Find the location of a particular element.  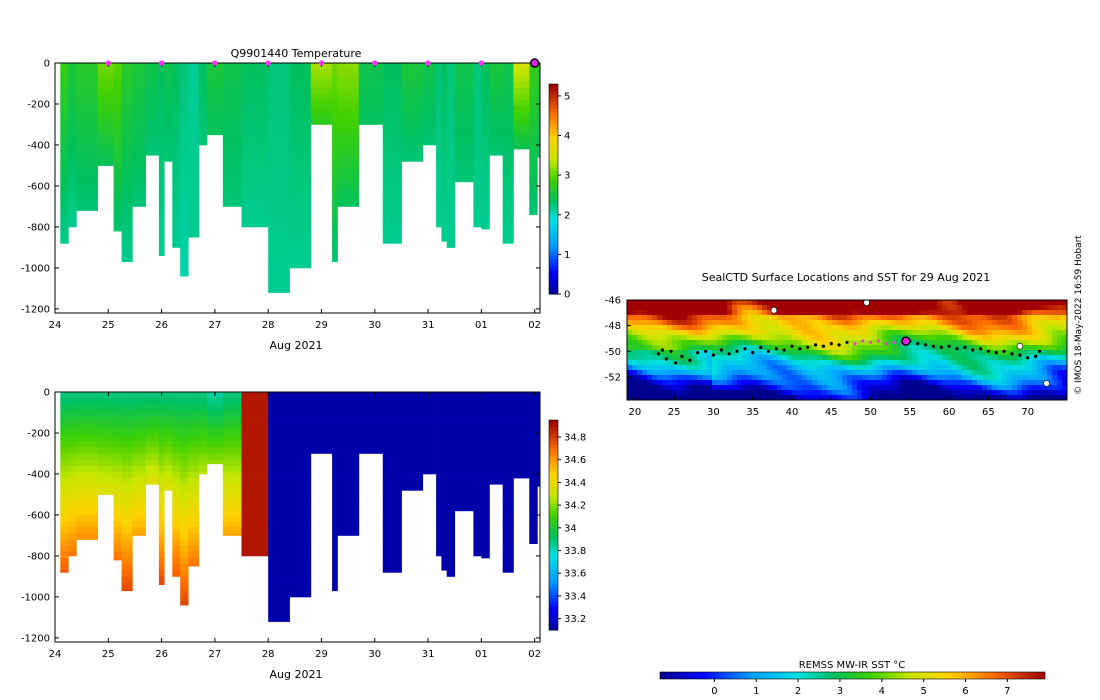

map-x-tick-label: 35 is located at coordinates (752, 412).